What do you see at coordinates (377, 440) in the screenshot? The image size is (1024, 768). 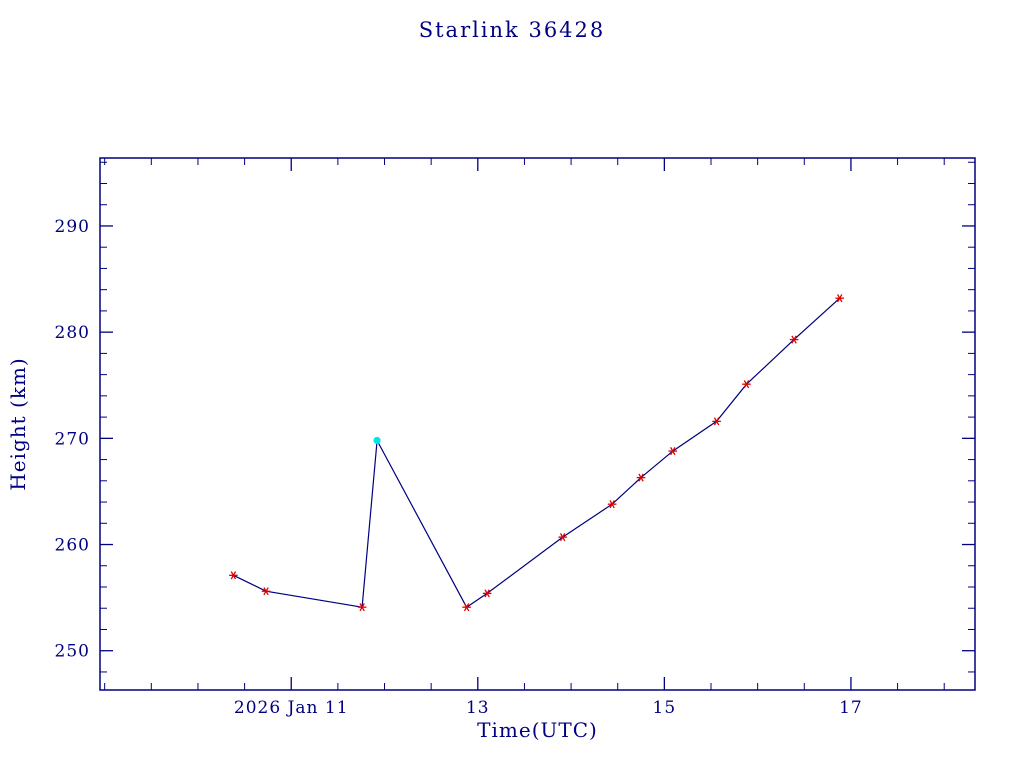 I see `highlight-marker` at bounding box center [377, 440].